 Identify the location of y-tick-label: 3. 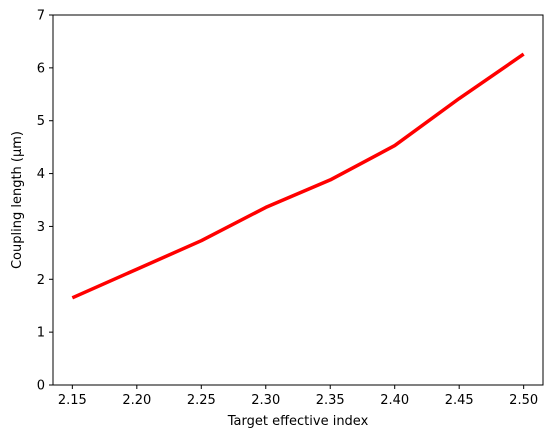
(41, 227).